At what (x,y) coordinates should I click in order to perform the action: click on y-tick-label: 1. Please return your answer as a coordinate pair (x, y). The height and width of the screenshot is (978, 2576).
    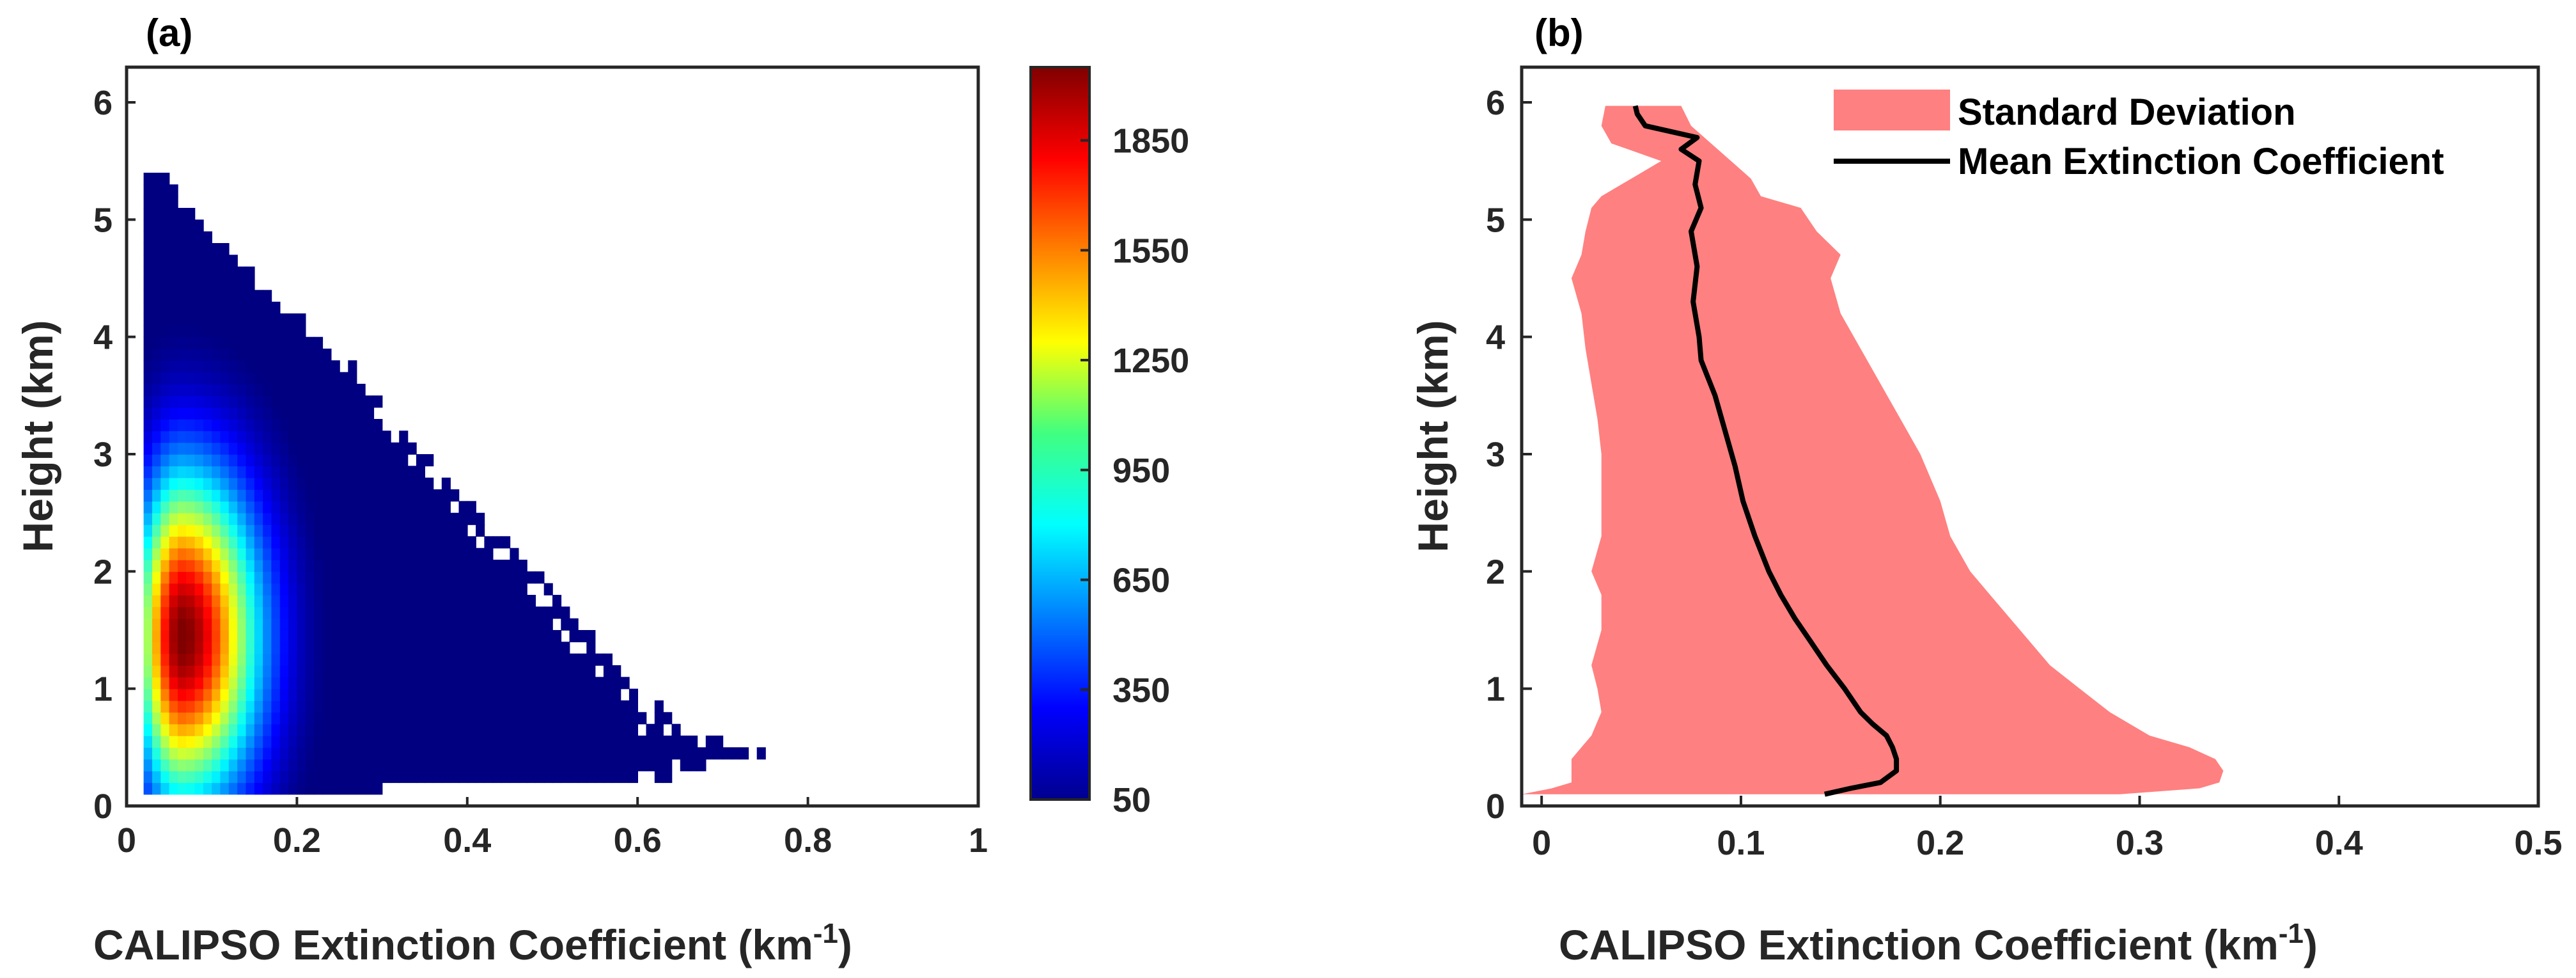
    Looking at the image, I should click on (1495, 689).